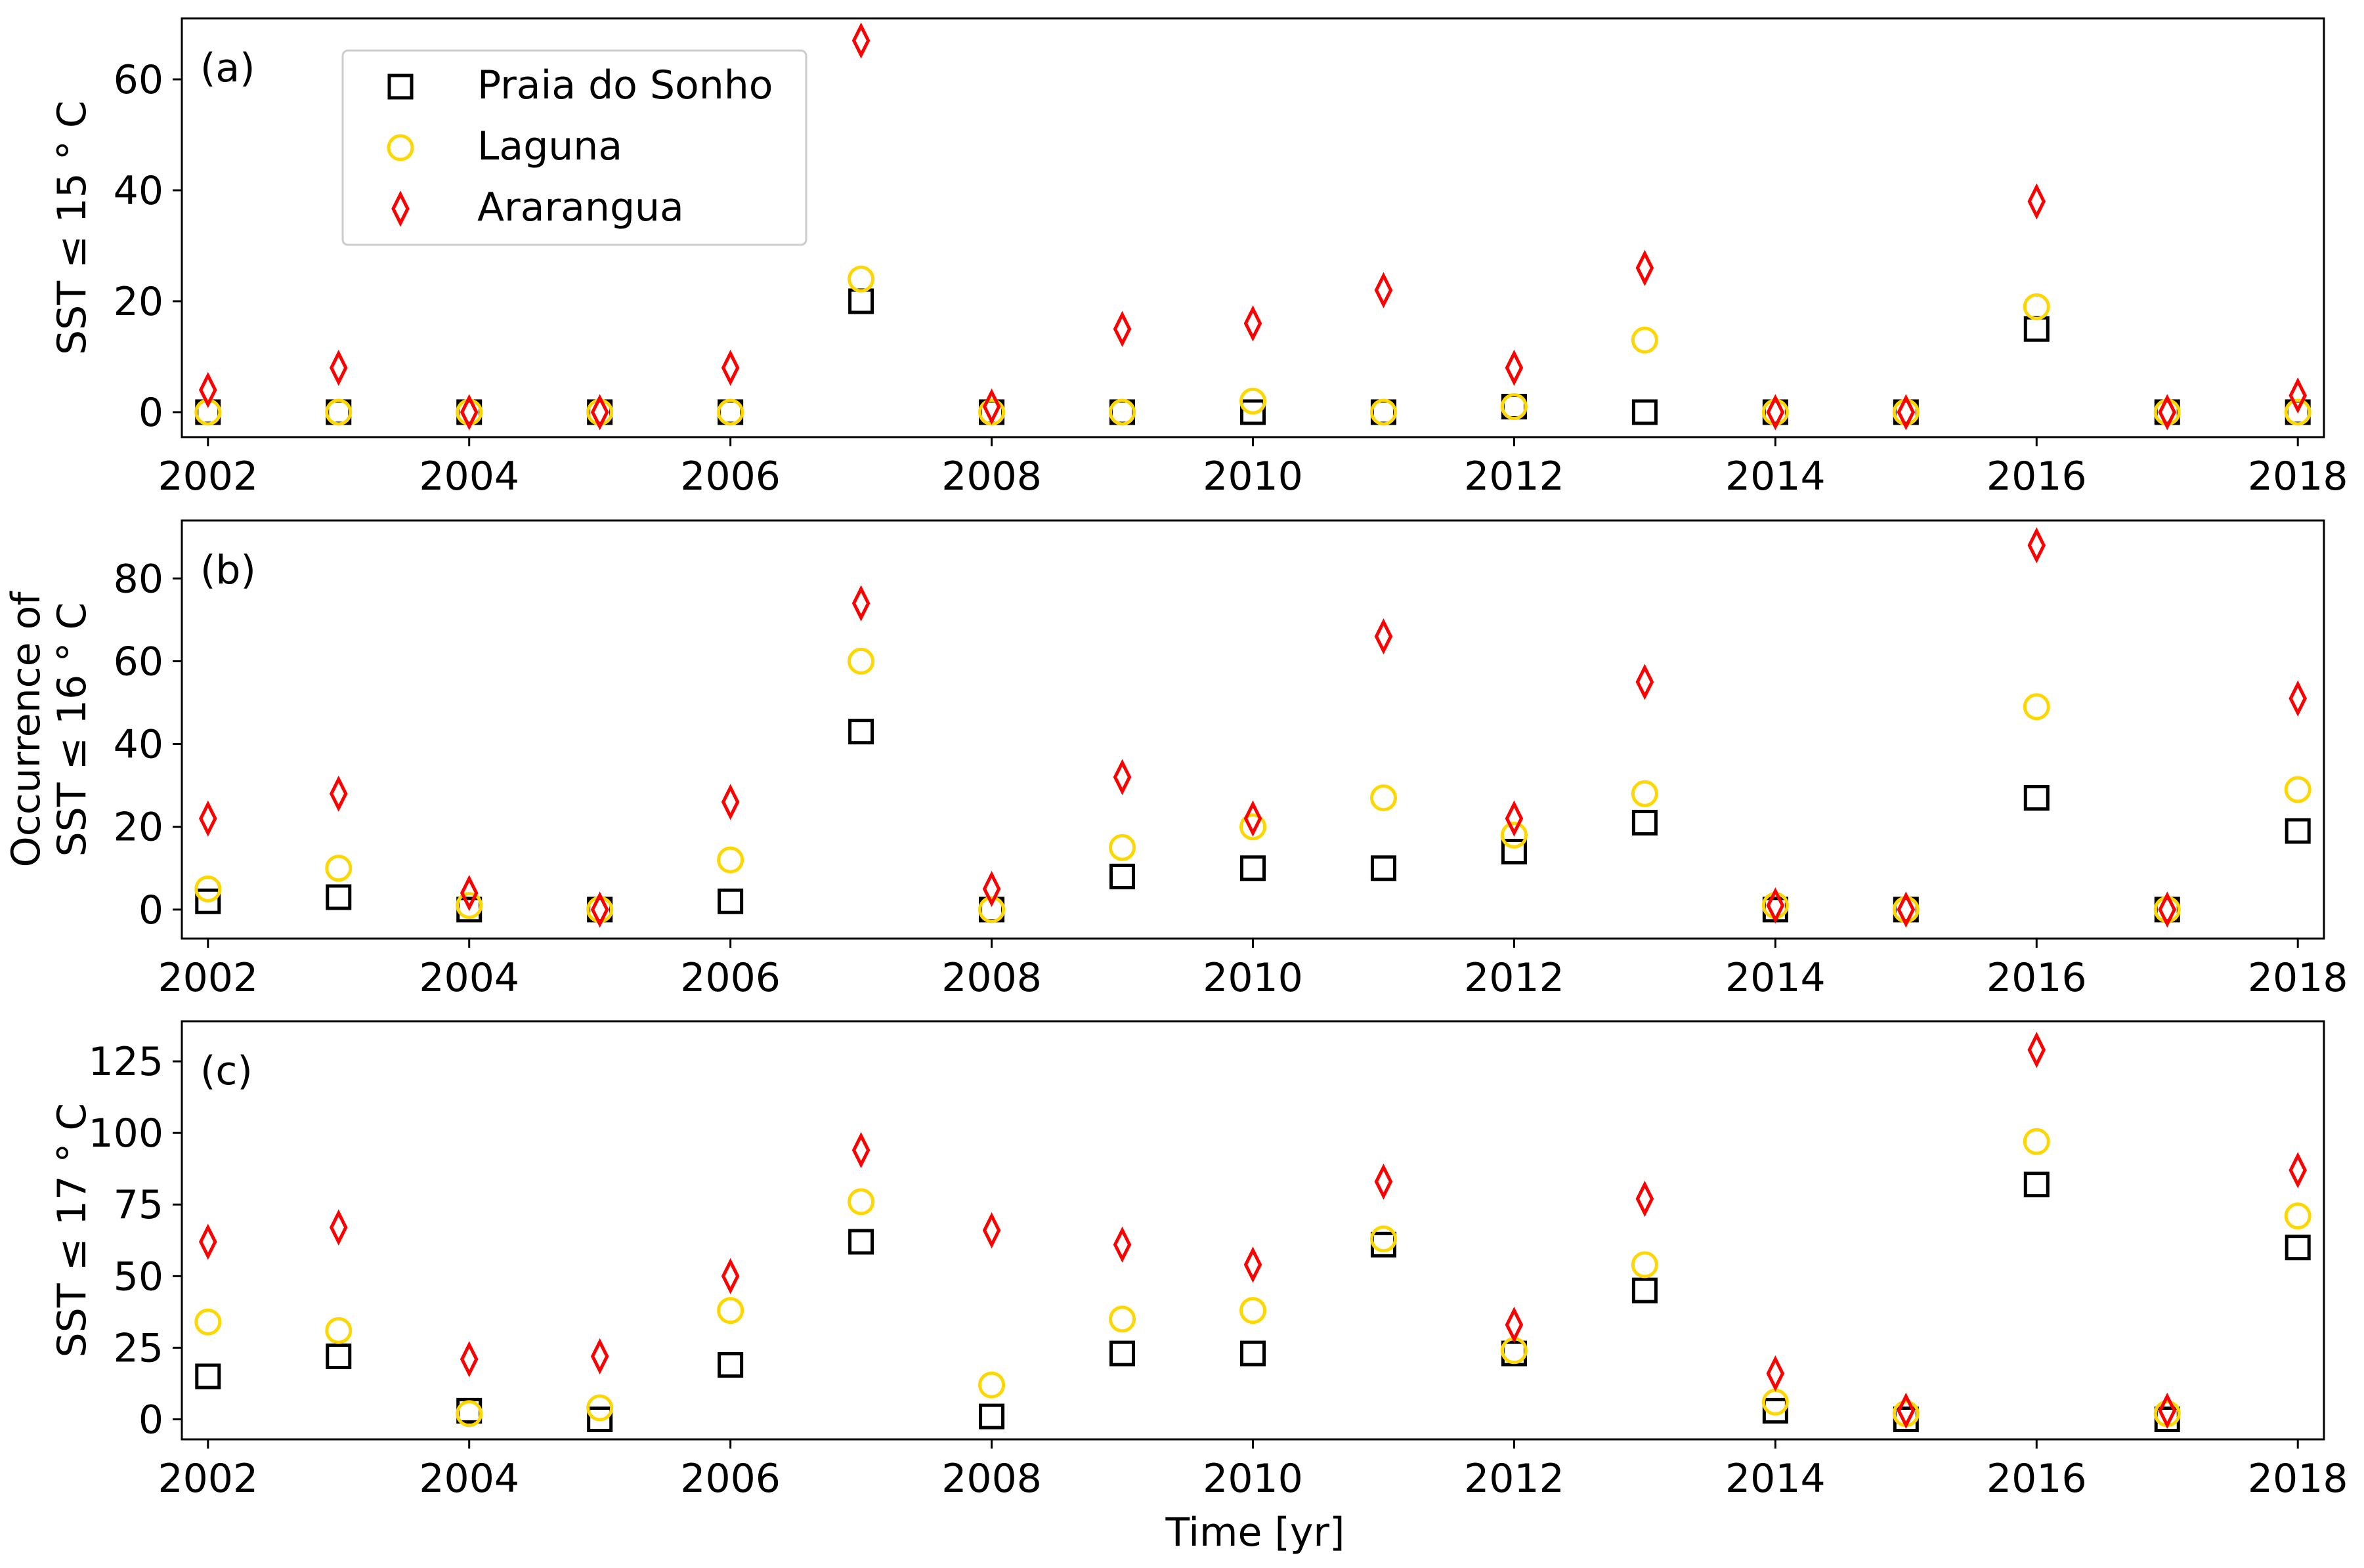  What do you see at coordinates (400, 87) in the screenshot?
I see `legend-marker` at bounding box center [400, 87].